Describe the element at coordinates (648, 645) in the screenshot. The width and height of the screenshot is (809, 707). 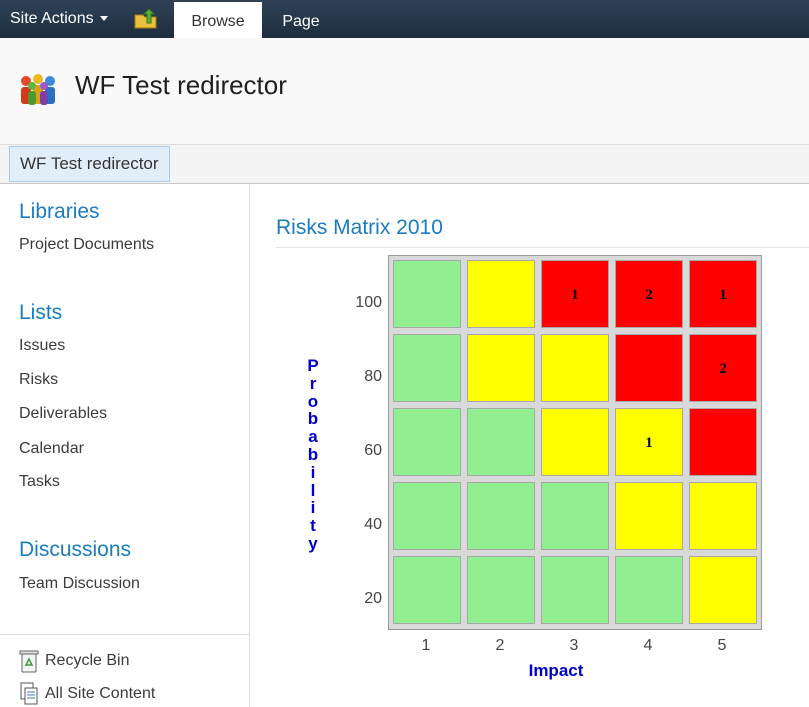
I see `x-tick-label: 4` at that location.